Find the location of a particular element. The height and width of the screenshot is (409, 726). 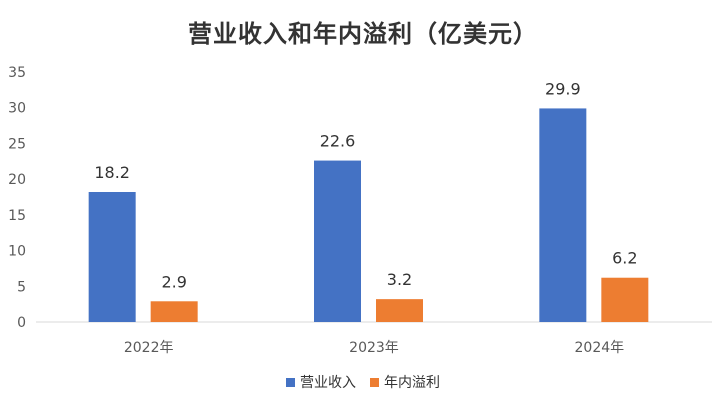

legend-label-series-0: 营业收入 is located at coordinates (328, 383).